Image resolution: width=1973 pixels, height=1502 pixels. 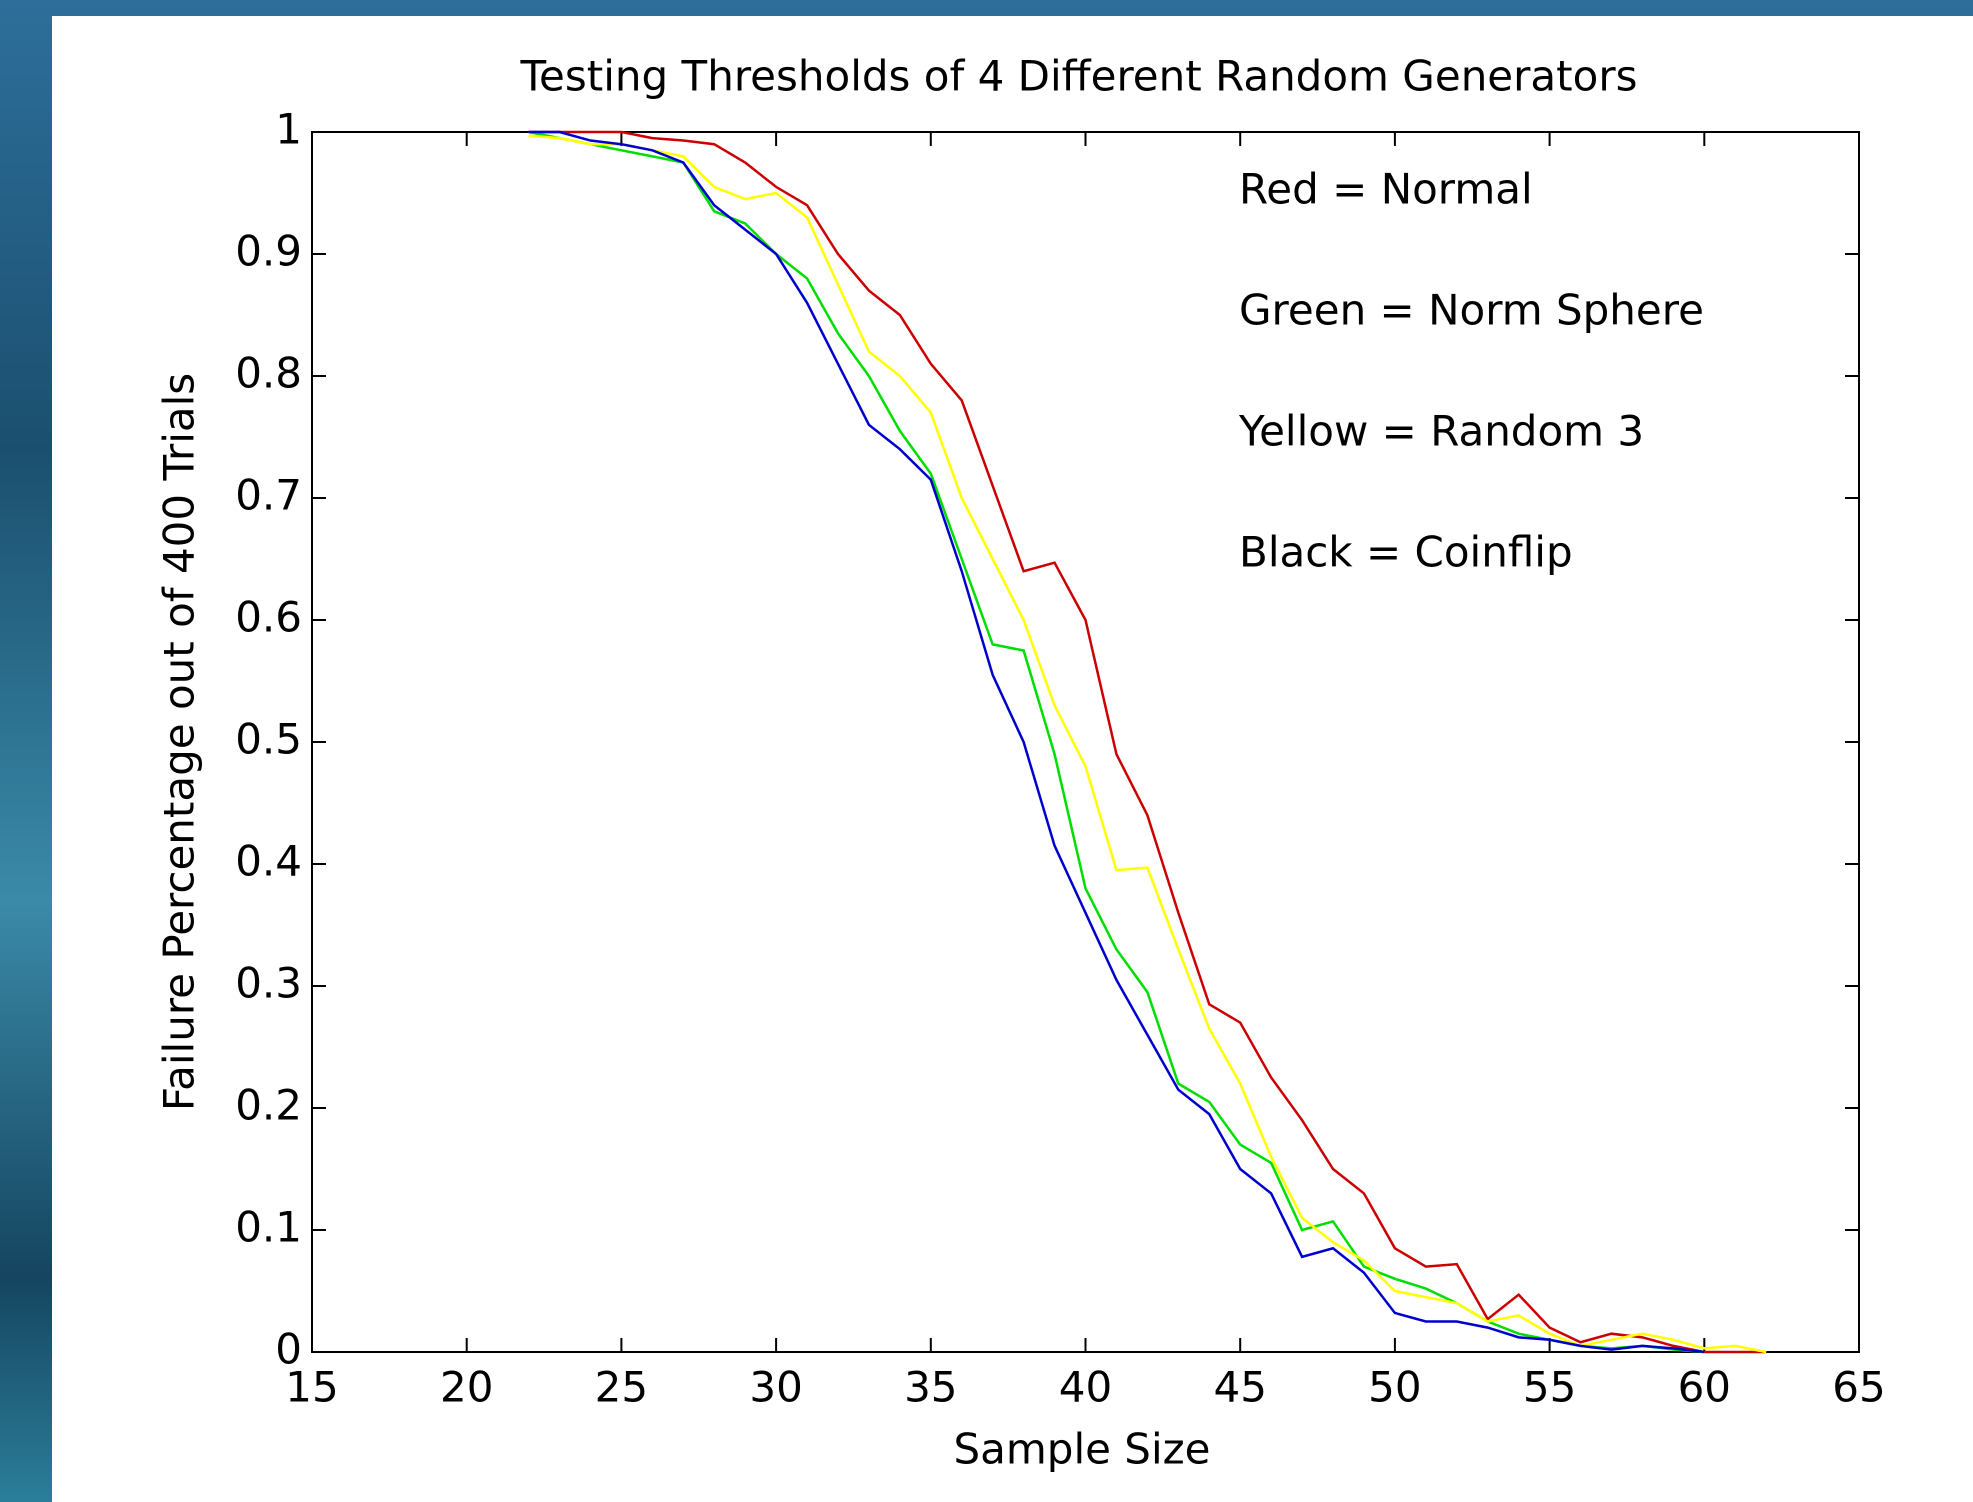 What do you see at coordinates (1704, 1387) in the screenshot?
I see `x-tick-label: 60` at bounding box center [1704, 1387].